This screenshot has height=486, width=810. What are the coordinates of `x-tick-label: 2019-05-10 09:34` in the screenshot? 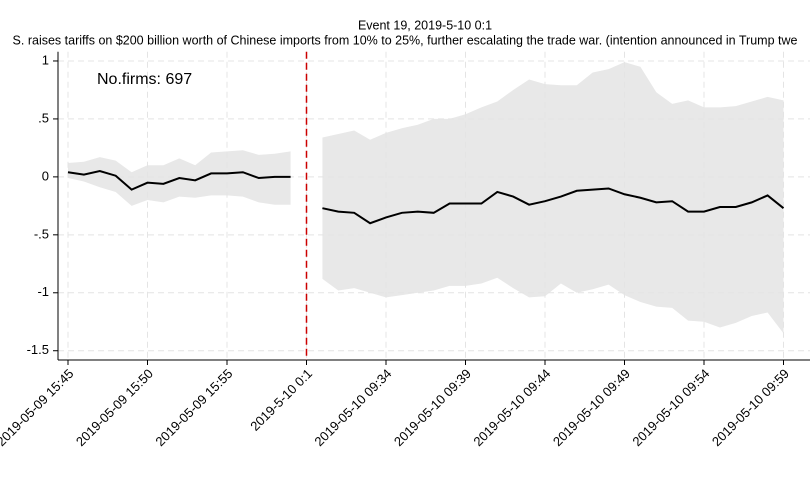 It's located at (352, 407).